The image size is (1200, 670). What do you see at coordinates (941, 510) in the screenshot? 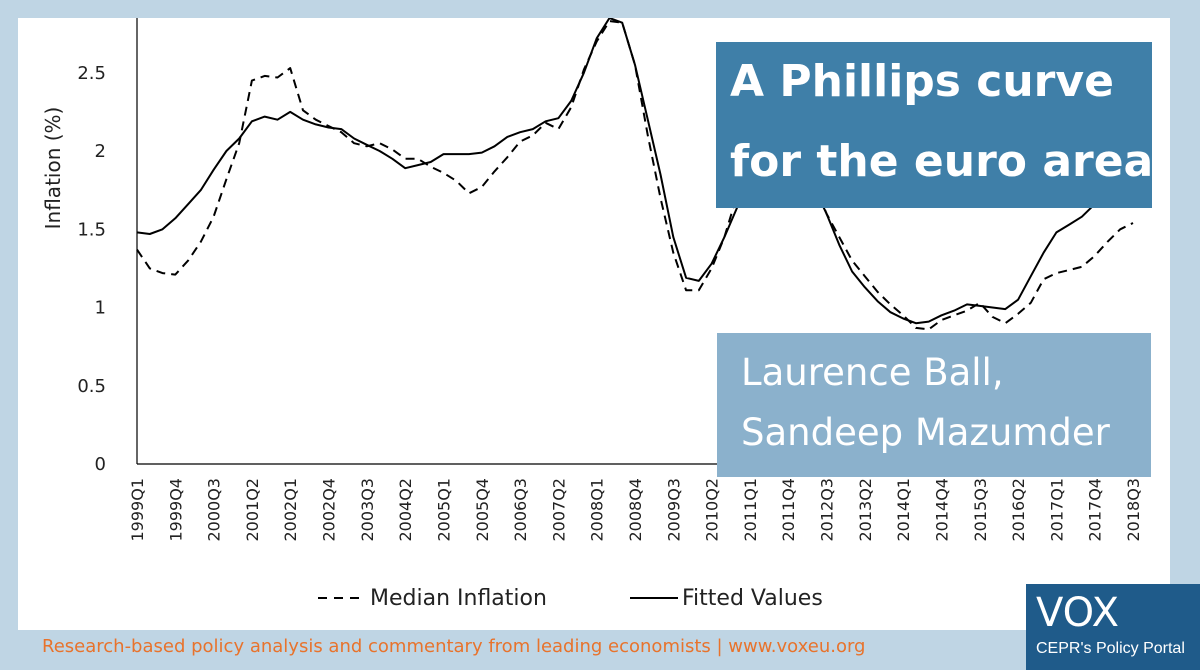
I see `x-tick-label: 2014Q4` at bounding box center [941, 510].